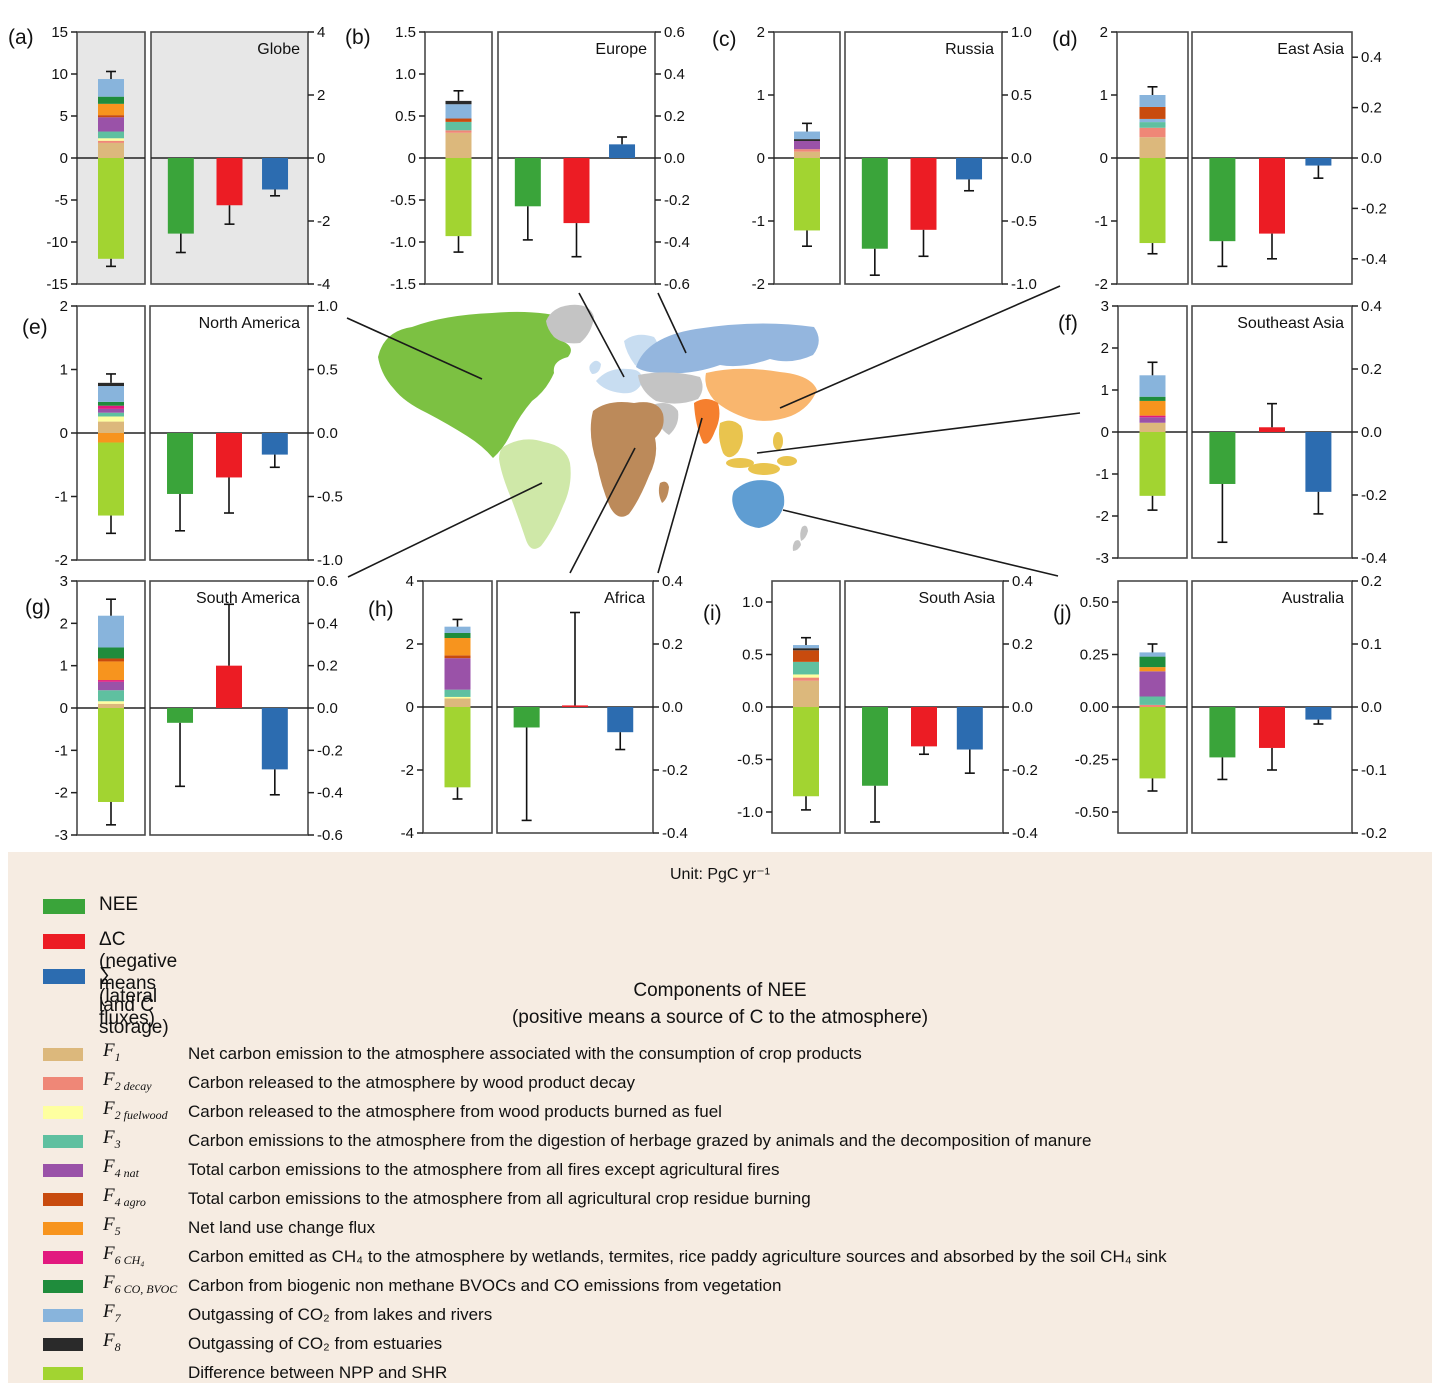  I want to click on panel-tag-d: (d), so click(1065, 39).